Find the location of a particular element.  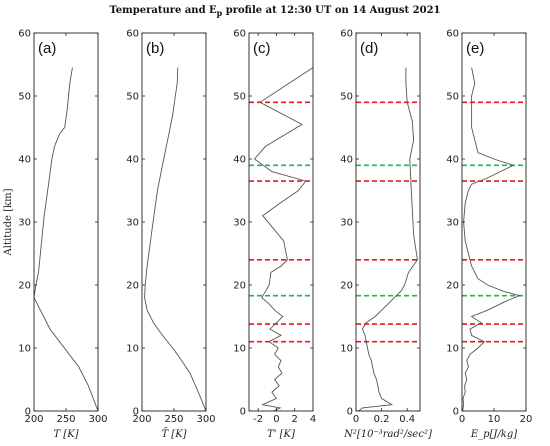

x-tick-label: 0.2 is located at coordinates (382, 419).